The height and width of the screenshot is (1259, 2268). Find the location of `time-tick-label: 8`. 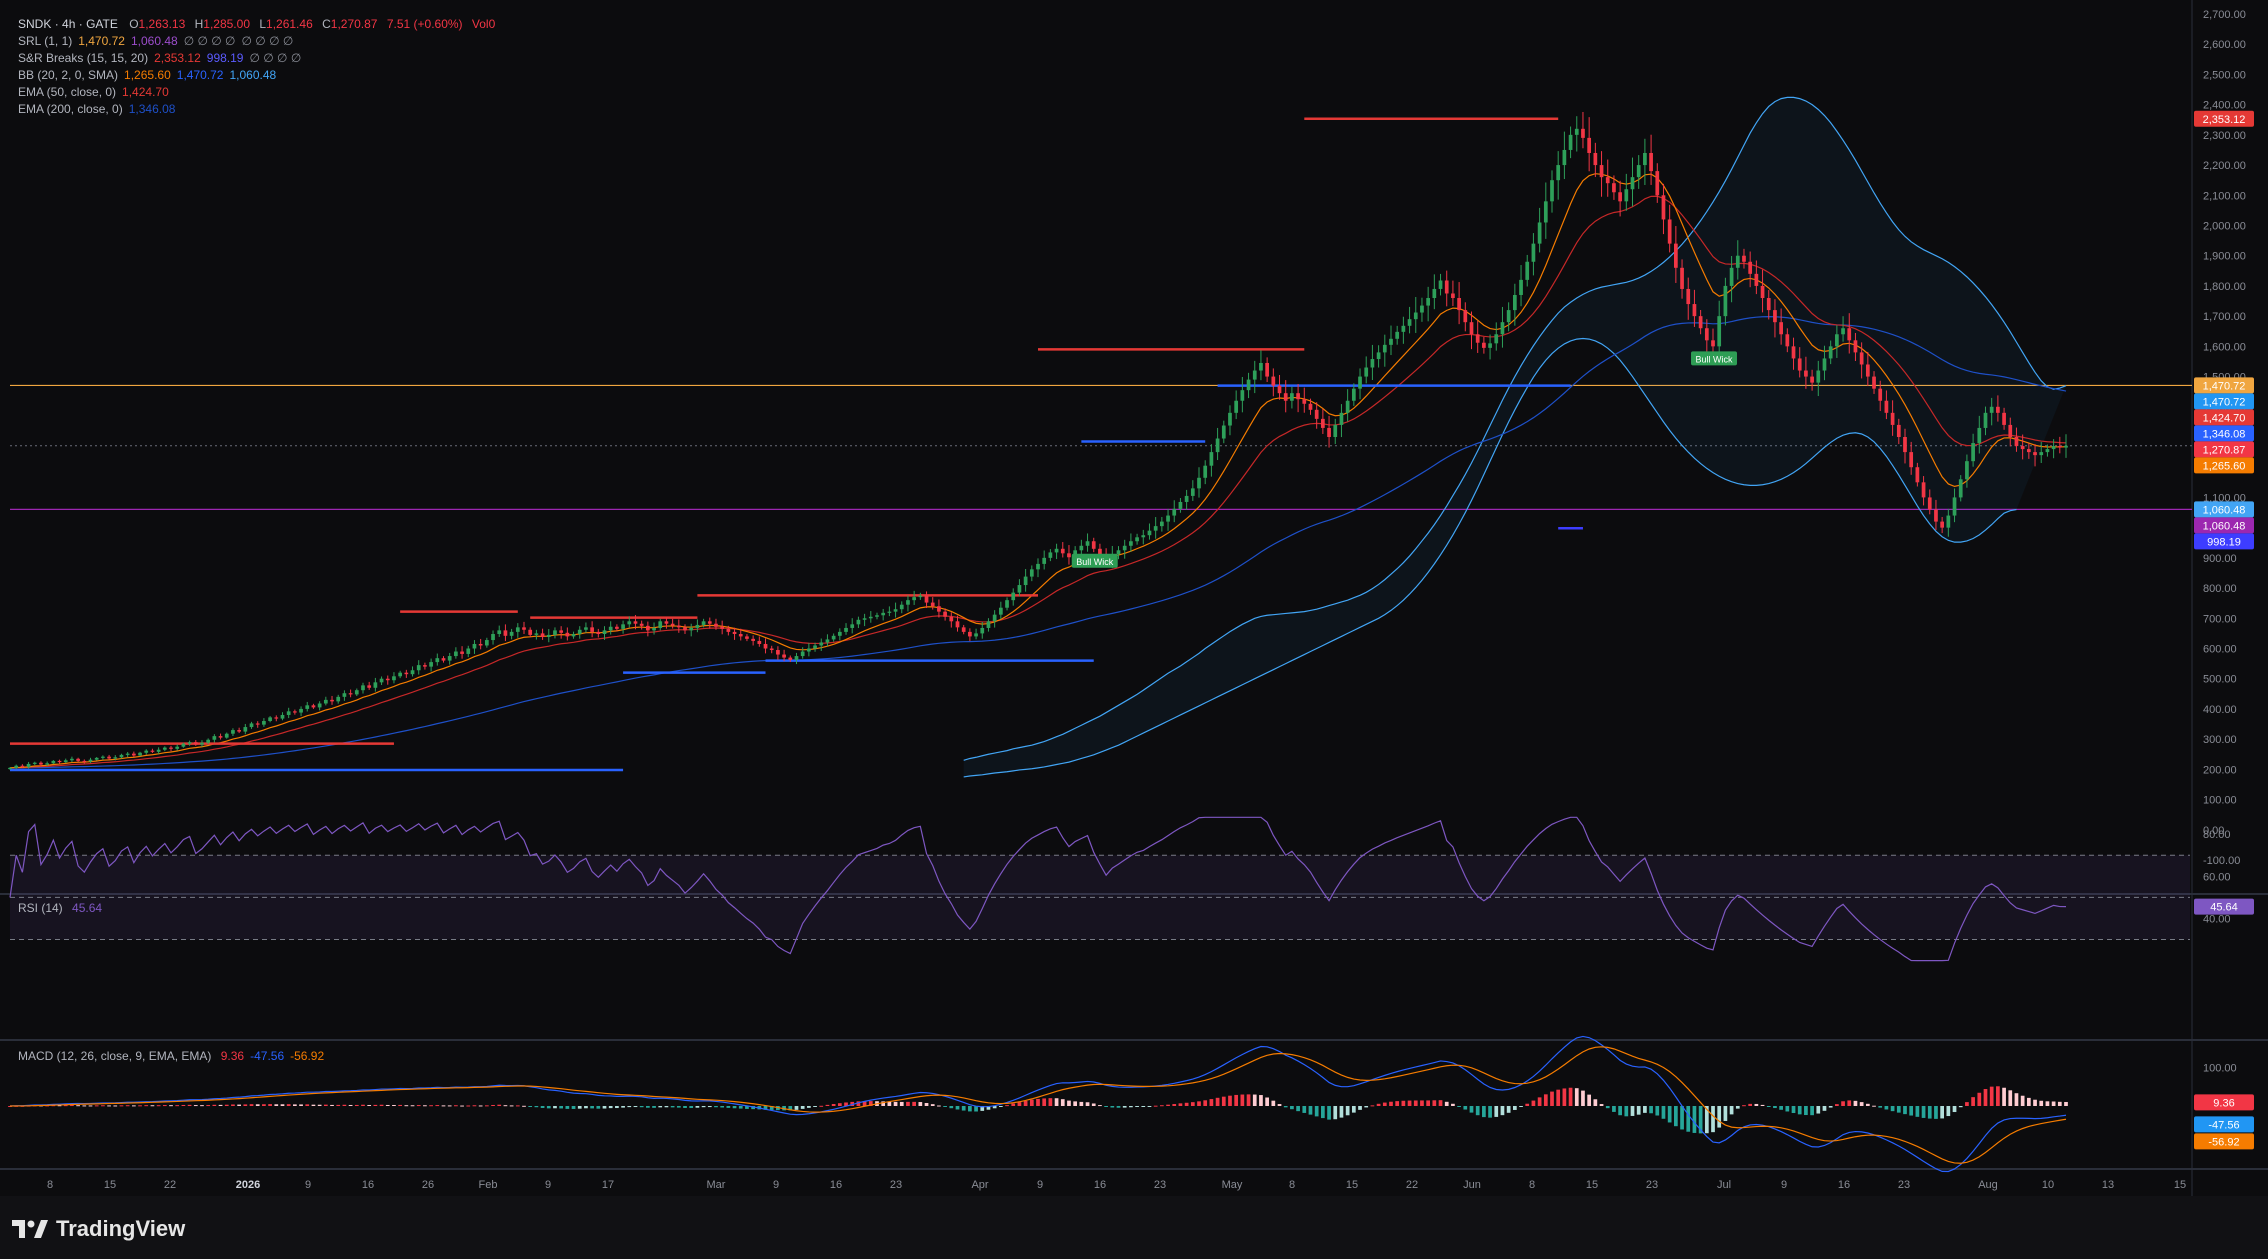

time-tick-label: 8 is located at coordinates (1532, 1185).